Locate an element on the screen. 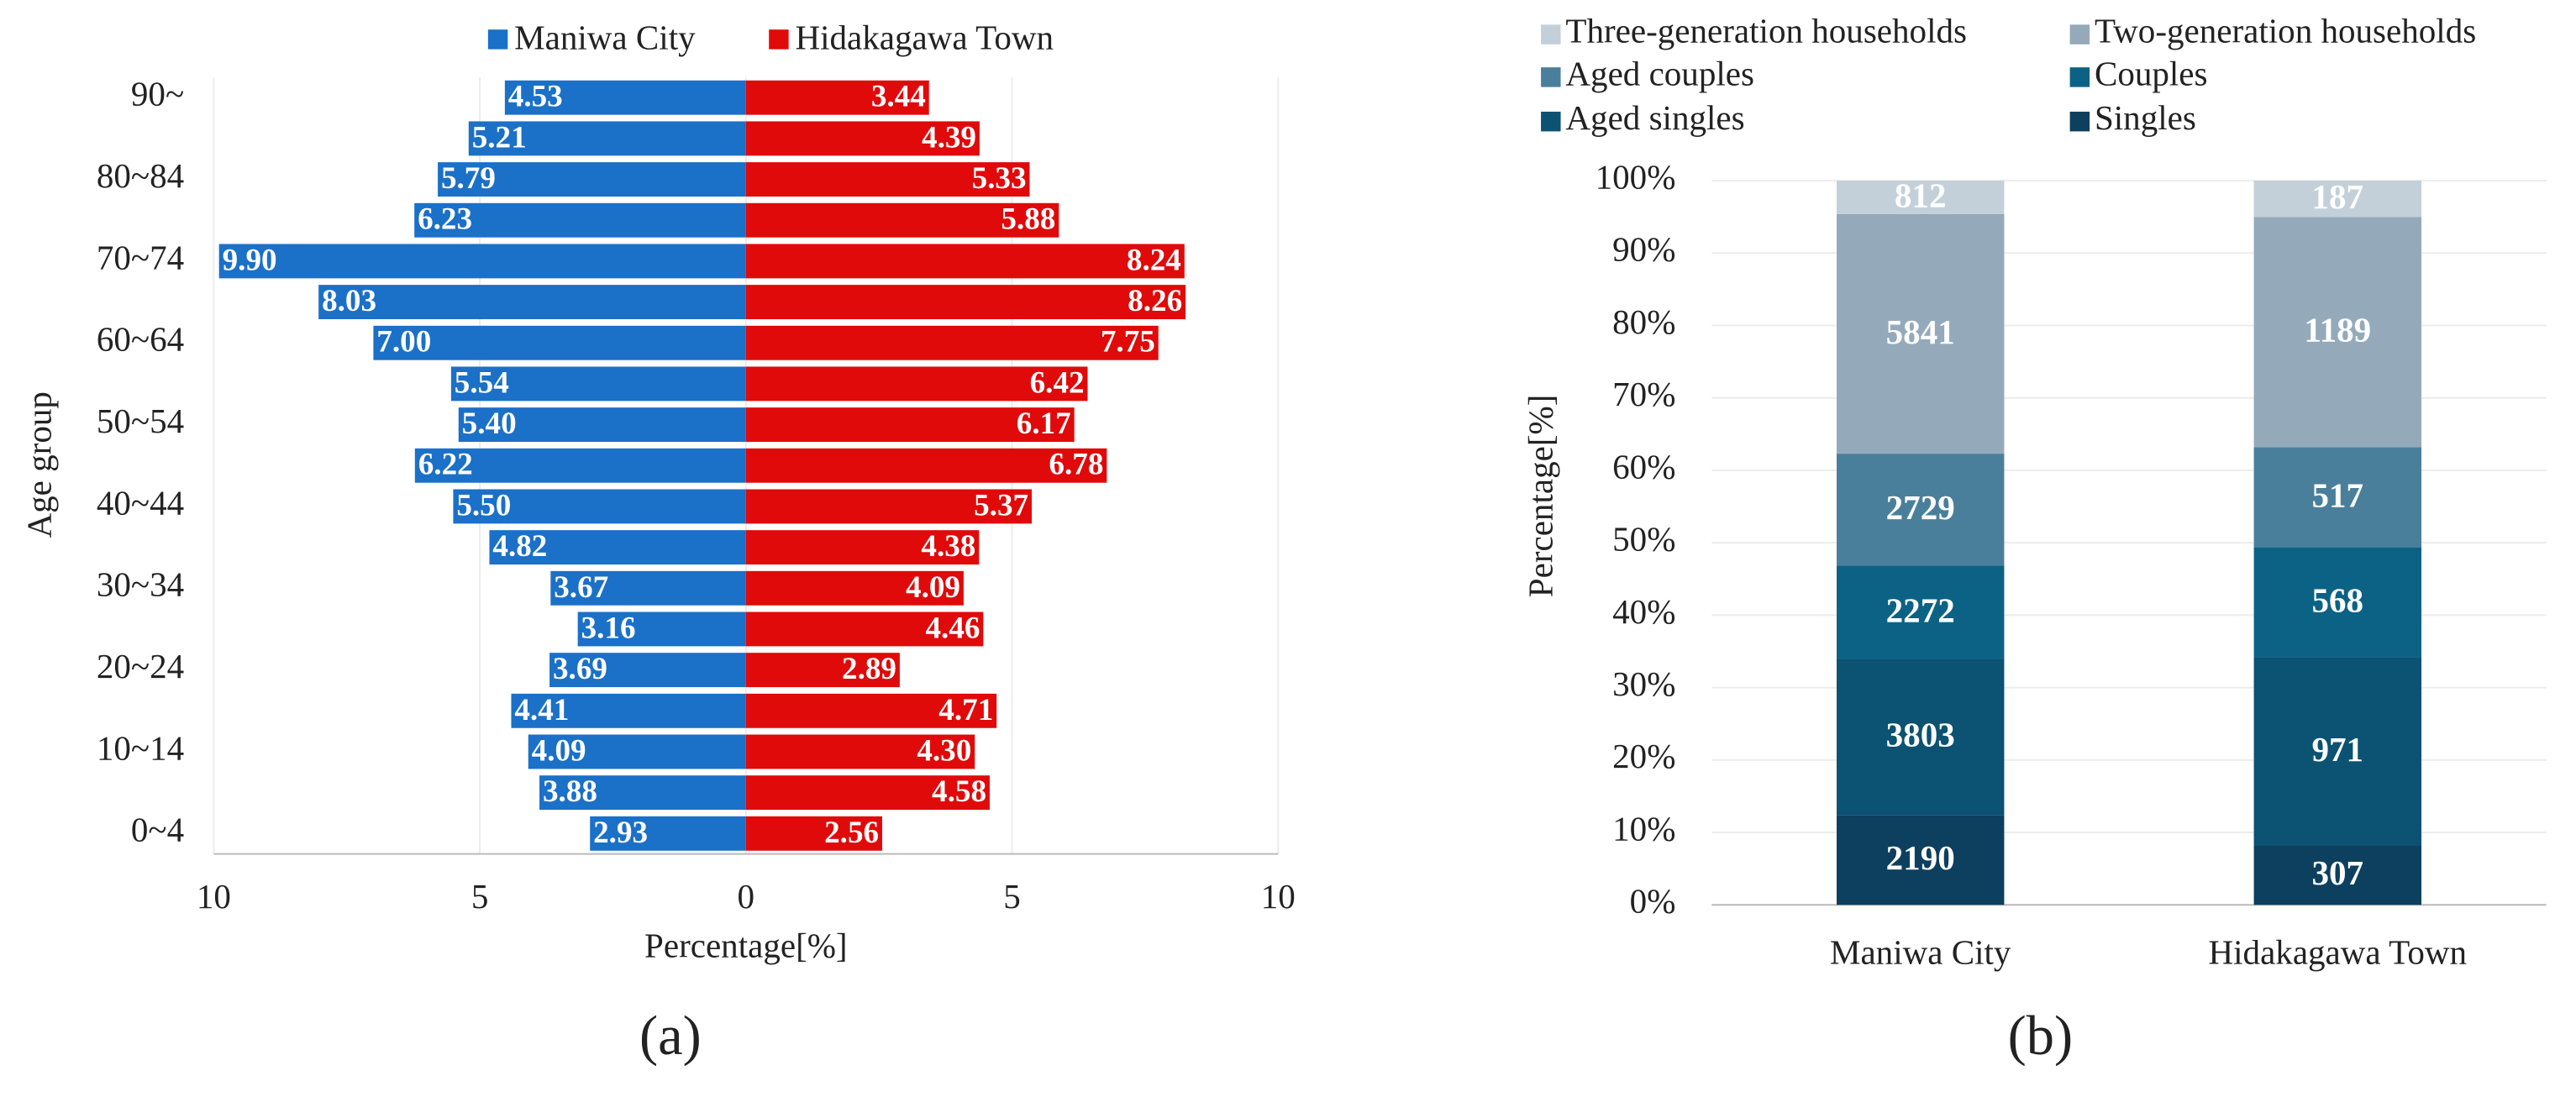  value-label: 6.42 is located at coordinates (1057, 382).